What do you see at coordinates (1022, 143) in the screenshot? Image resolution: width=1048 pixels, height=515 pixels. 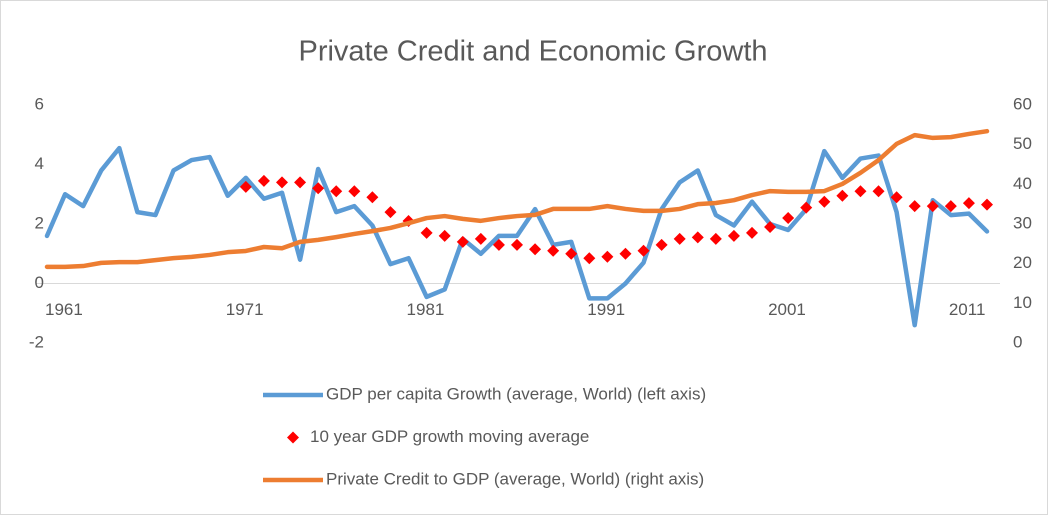 I see `y2-tick-label: 50` at bounding box center [1022, 143].